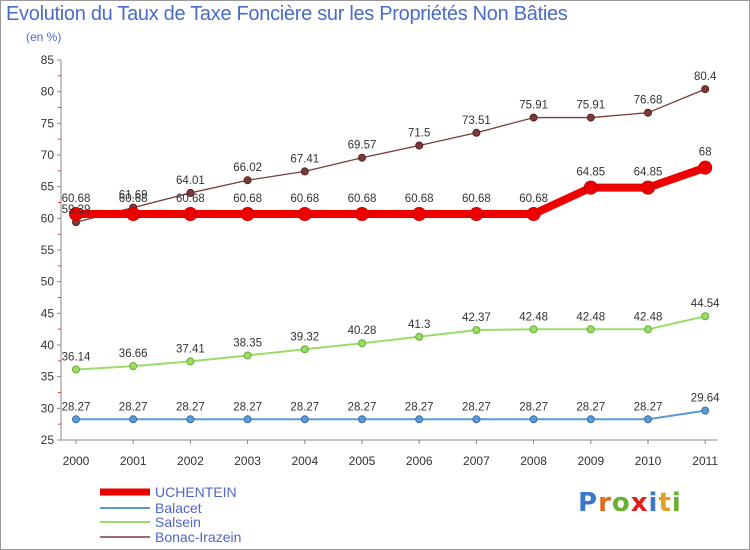 This screenshot has height=550, width=750. I want to click on x-tick-label: 2002, so click(190, 461).